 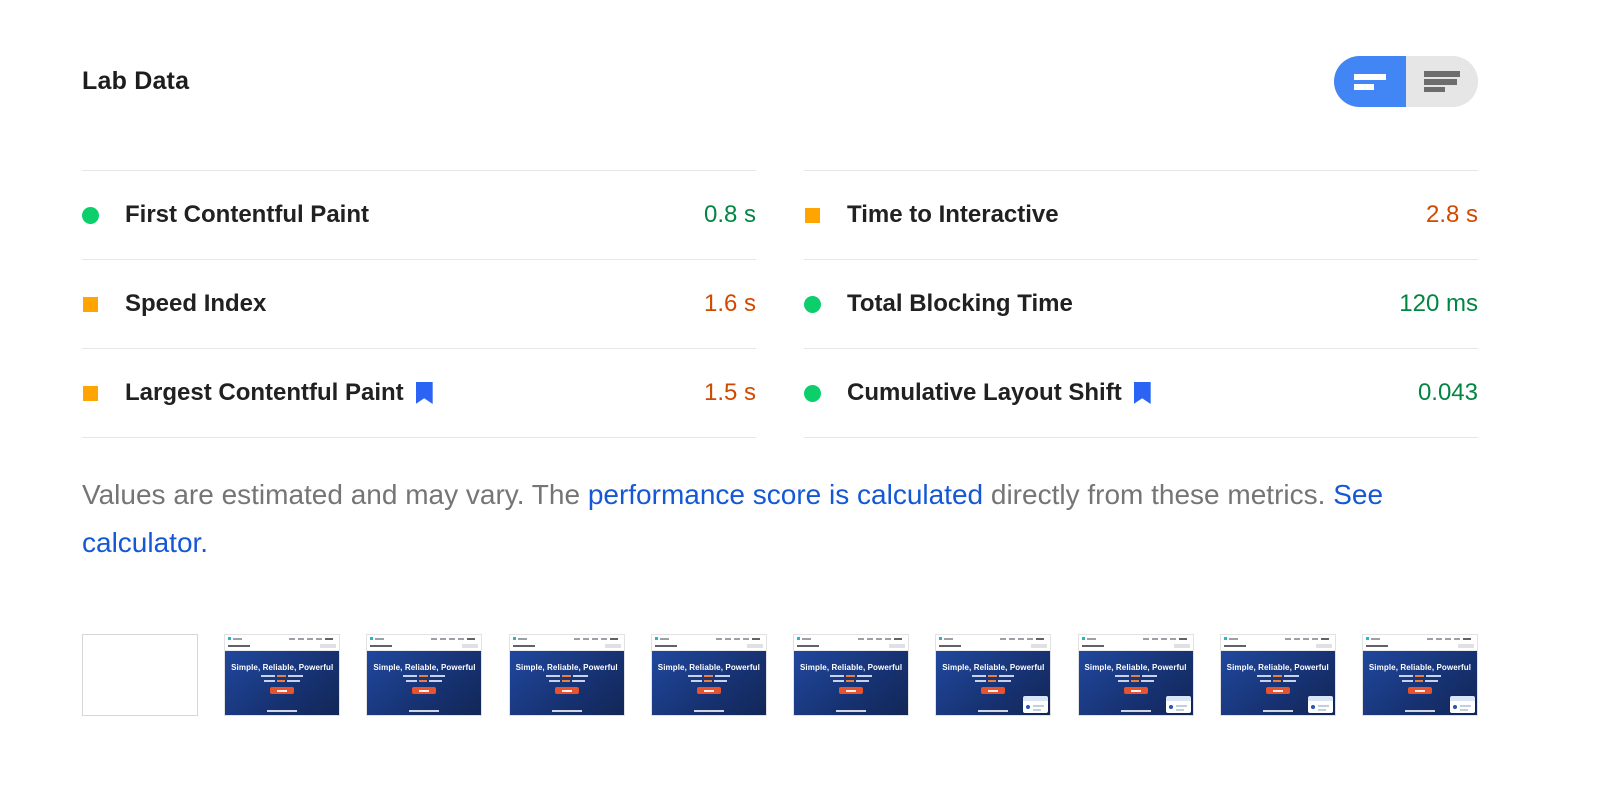 I want to click on metric-row: Time to Interactive 2.8 s, so click(x=1141, y=214).